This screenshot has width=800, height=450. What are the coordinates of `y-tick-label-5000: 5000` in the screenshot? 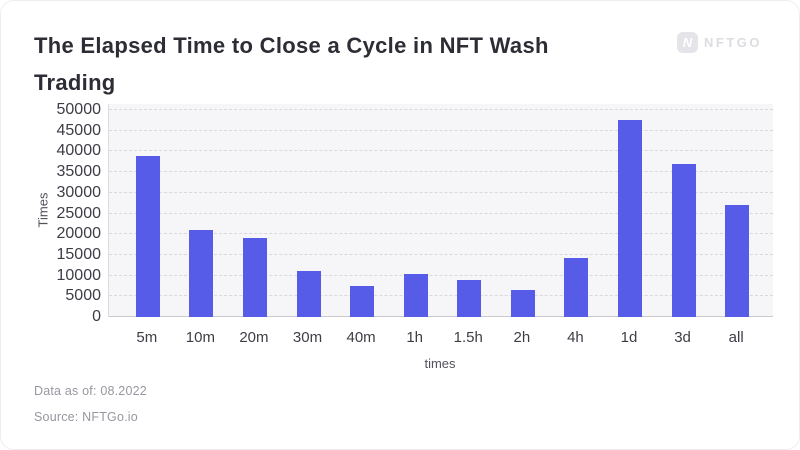 It's located at (83, 296).